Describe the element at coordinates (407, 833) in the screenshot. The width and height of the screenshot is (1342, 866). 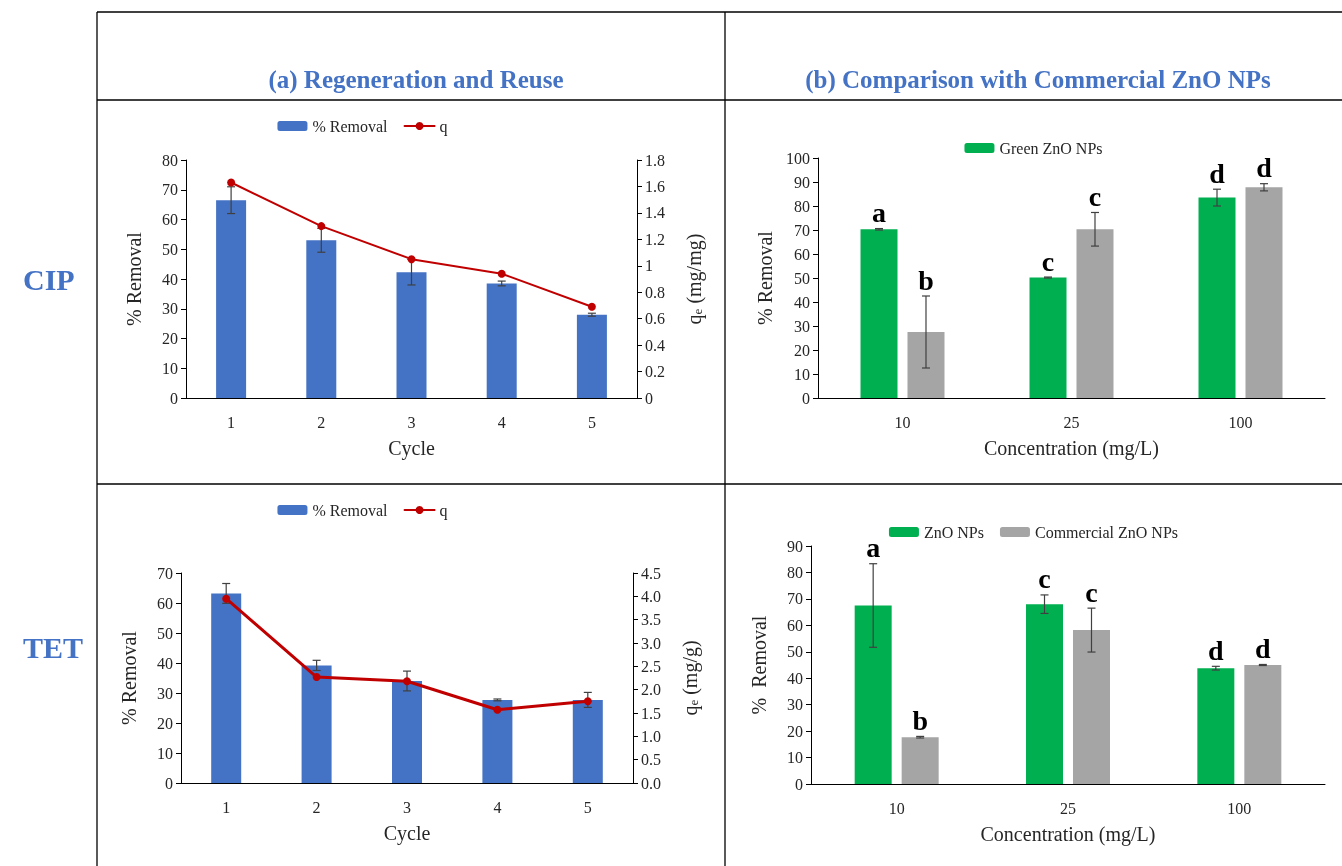
I see `x-axis-title: Cycle` at that location.